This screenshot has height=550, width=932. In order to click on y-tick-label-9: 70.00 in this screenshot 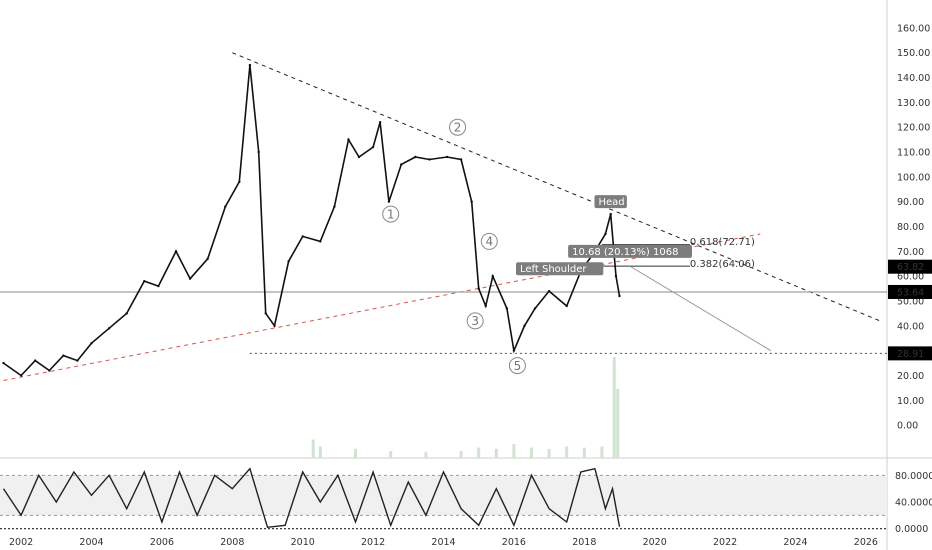, I will do `click(910, 252)`.